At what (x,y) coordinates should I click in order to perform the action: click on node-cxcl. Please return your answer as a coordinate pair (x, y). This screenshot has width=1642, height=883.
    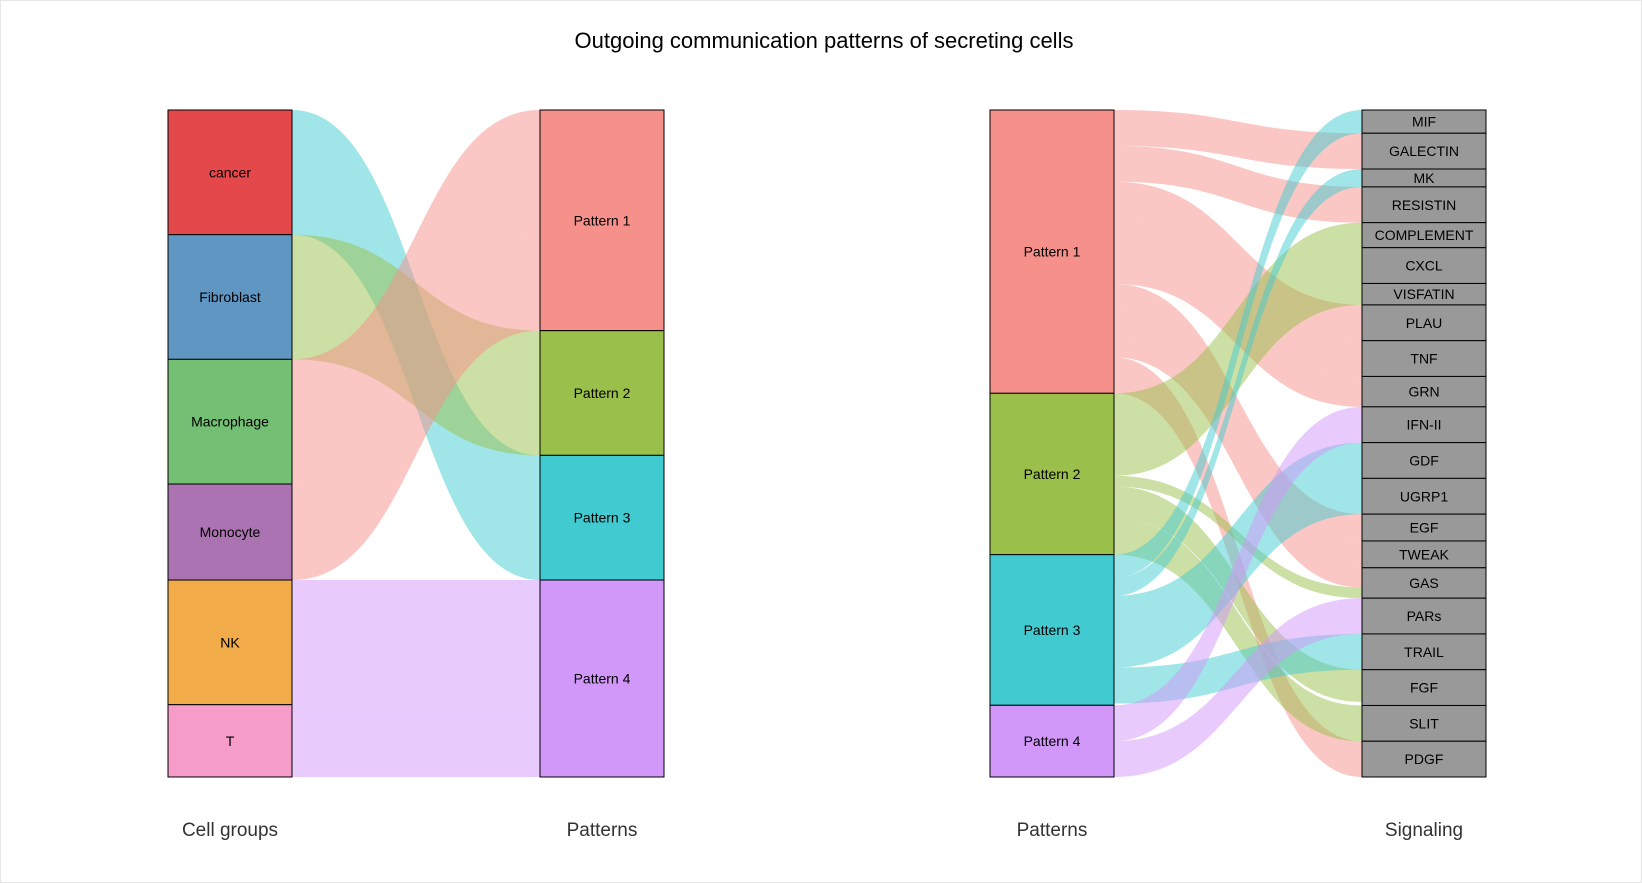
    Looking at the image, I should click on (1424, 265).